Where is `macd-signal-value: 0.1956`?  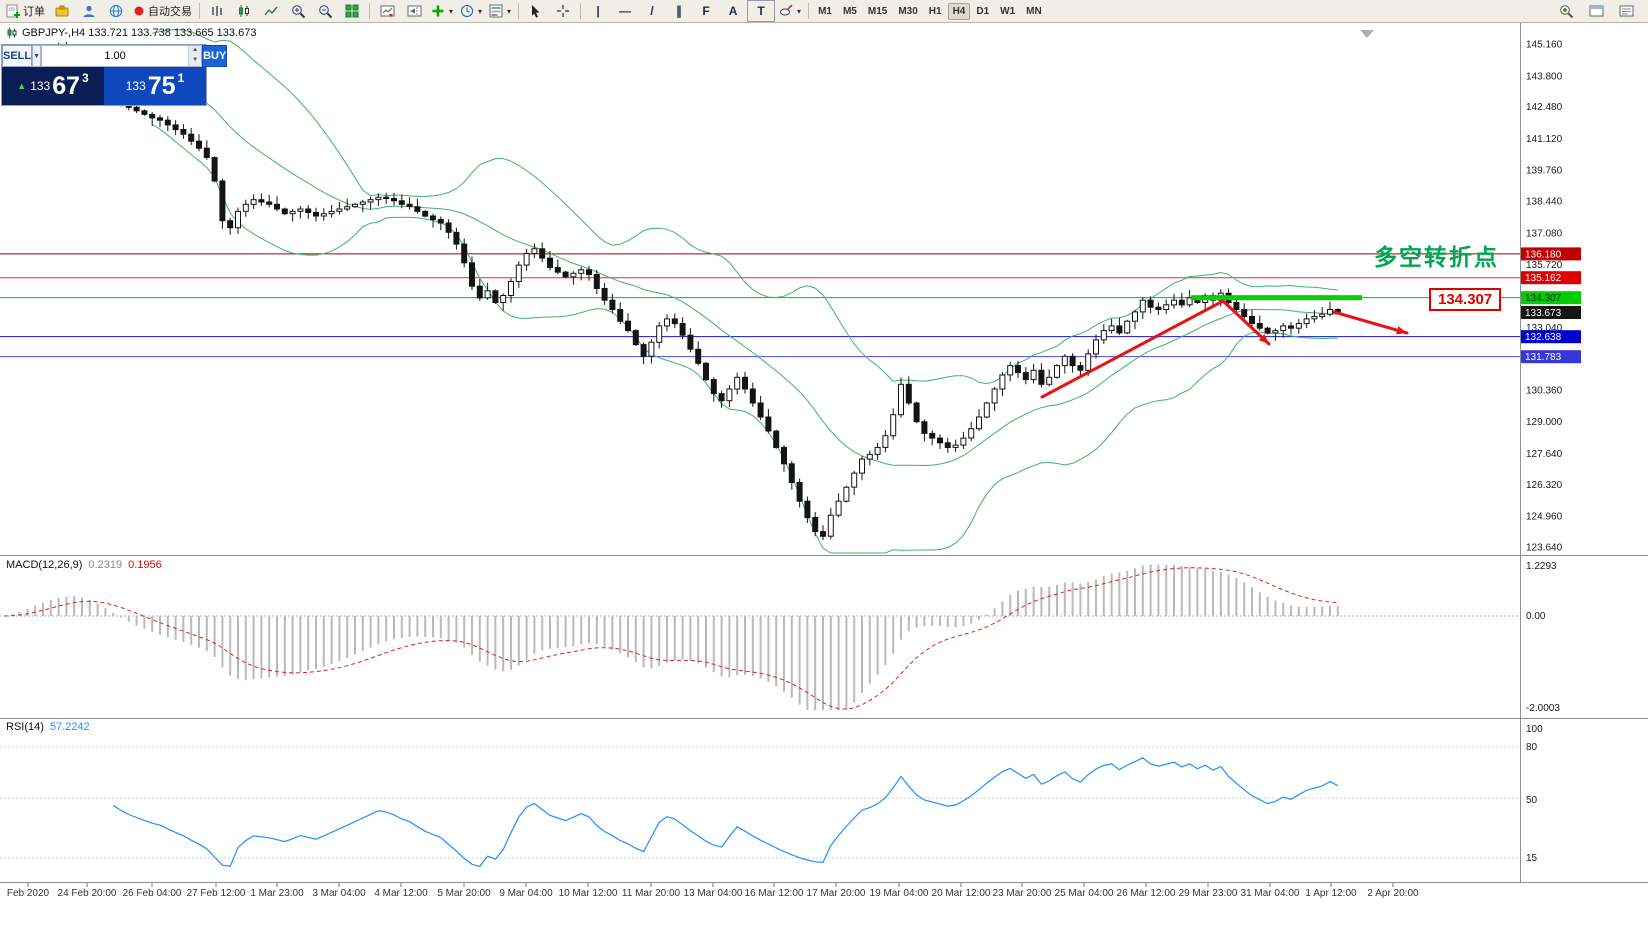 macd-signal-value: 0.1956 is located at coordinates (145, 565).